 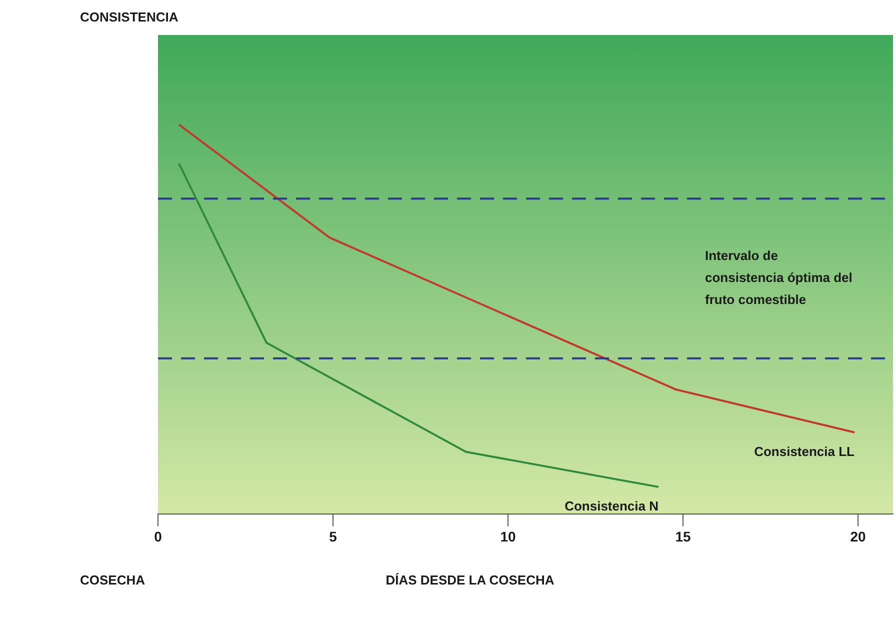 I want to click on annotation: Intervalo de consistencia óptima del fruto comestible, so click(x=778, y=278).